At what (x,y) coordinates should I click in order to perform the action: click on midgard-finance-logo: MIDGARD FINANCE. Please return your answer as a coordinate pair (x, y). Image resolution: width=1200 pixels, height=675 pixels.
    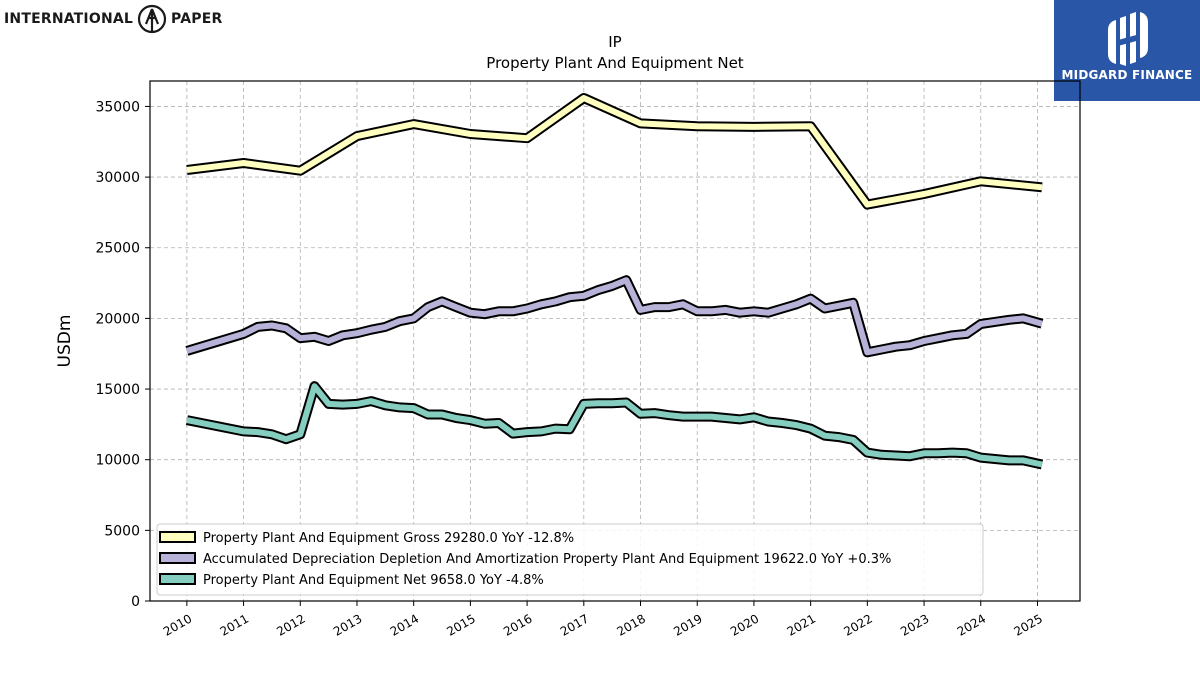
    Looking at the image, I should click on (1127, 50).